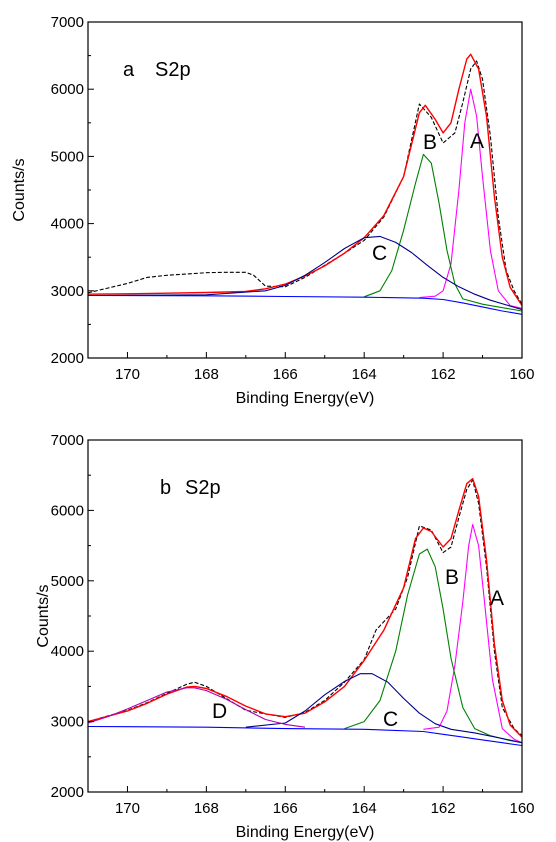 The width and height of the screenshot is (556, 842). I want to click on panel-letter: a, so click(129, 70).